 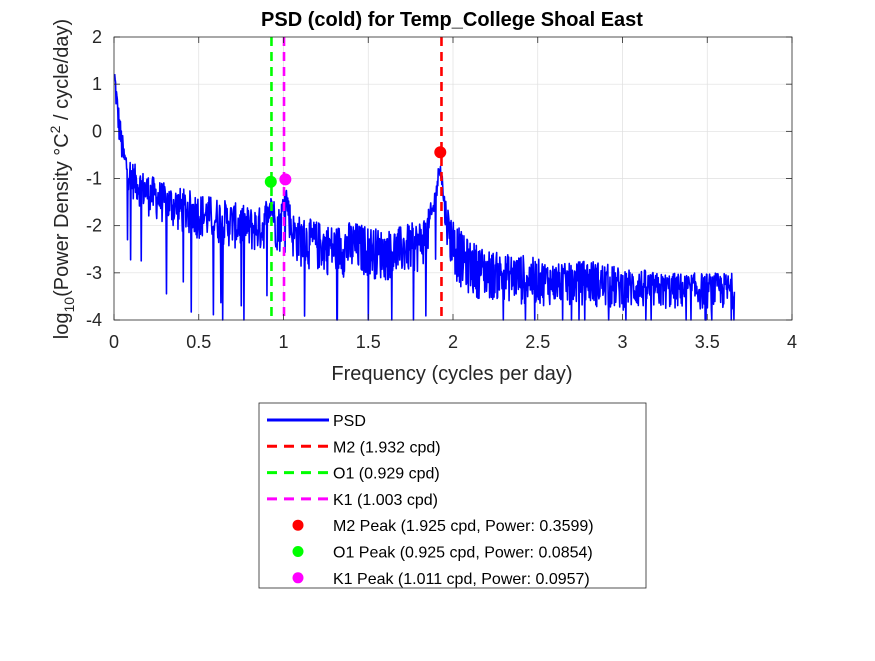 I want to click on chart-title: PSD (cold) for Temp_College Shoal East, so click(x=452, y=20).